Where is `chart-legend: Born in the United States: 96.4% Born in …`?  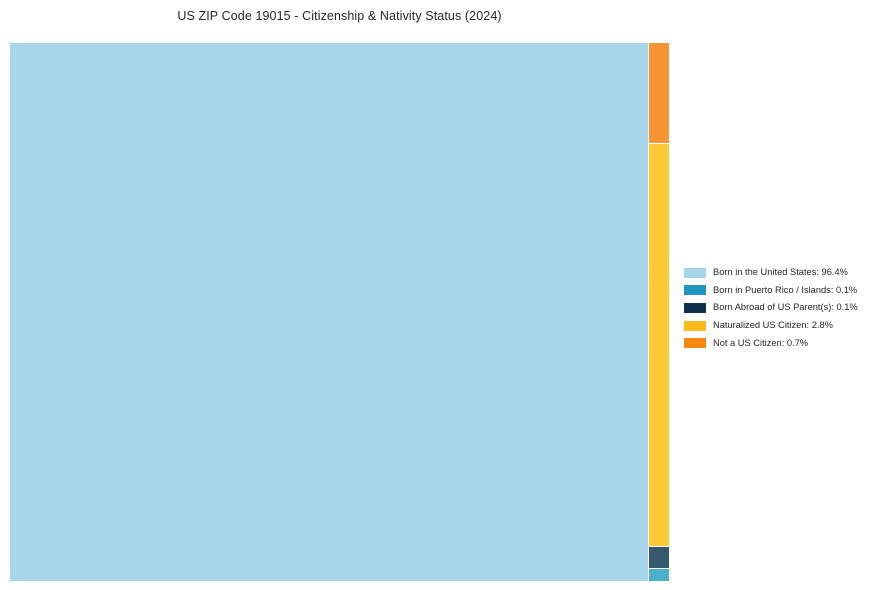
chart-legend: Born in the United States: 96.4% Born in … is located at coordinates (784, 308).